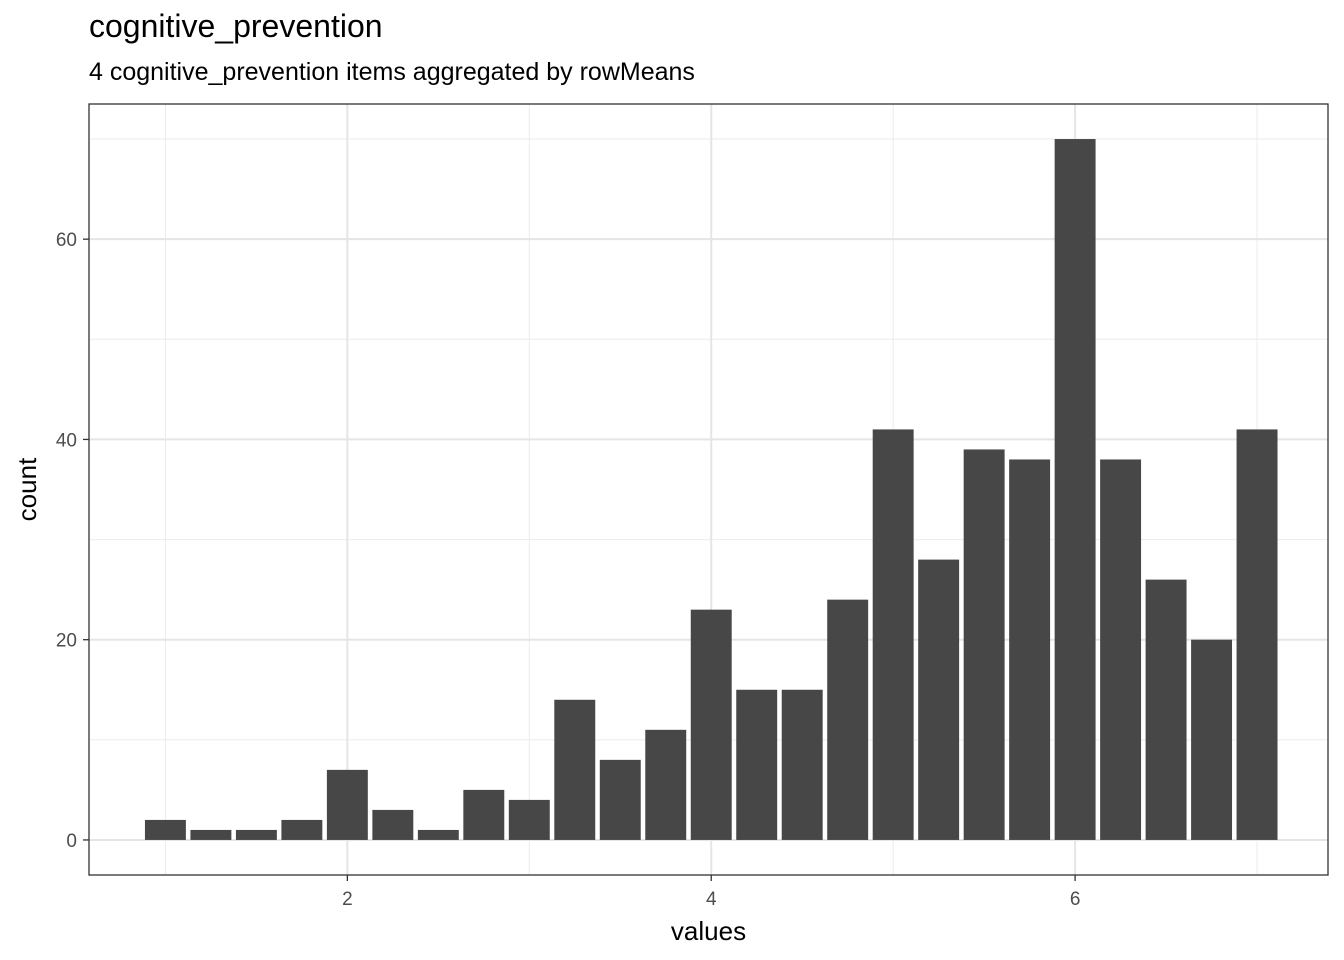 This screenshot has width=1344, height=960. Describe the element at coordinates (708, 931) in the screenshot. I see `x-axis-title: values` at that location.